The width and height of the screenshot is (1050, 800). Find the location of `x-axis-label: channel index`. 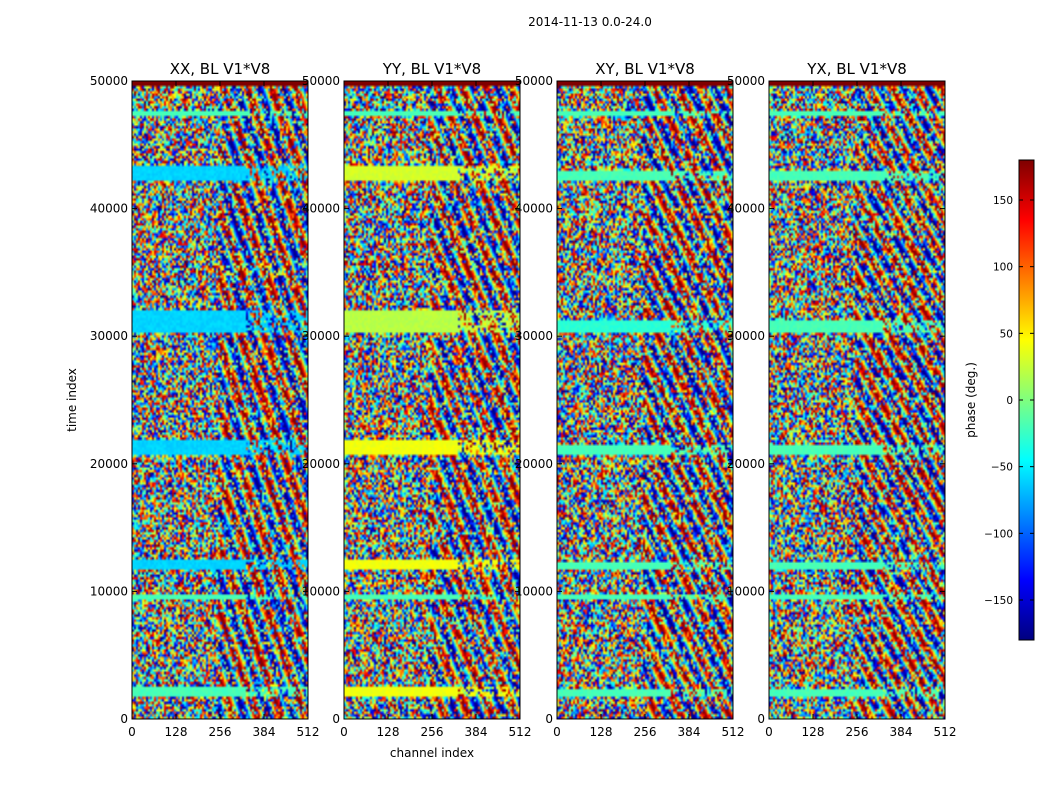

x-axis-label: channel index is located at coordinates (432, 753).